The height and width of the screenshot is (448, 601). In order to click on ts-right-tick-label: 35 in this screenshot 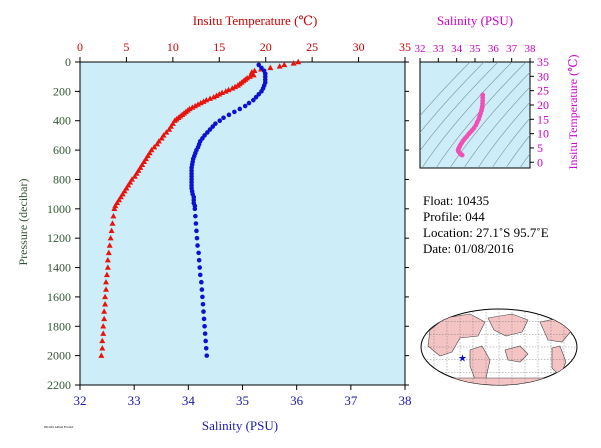, I will do `click(543, 62)`.